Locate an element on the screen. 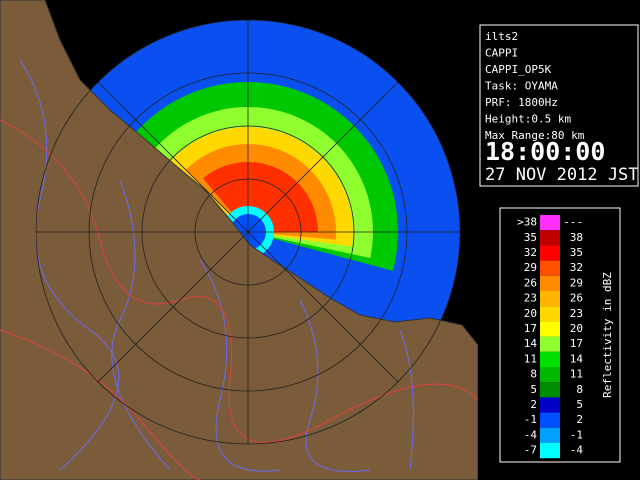 The image size is (640, 480). legend-title: Reflectivity in dBZ is located at coordinates (607, 335).